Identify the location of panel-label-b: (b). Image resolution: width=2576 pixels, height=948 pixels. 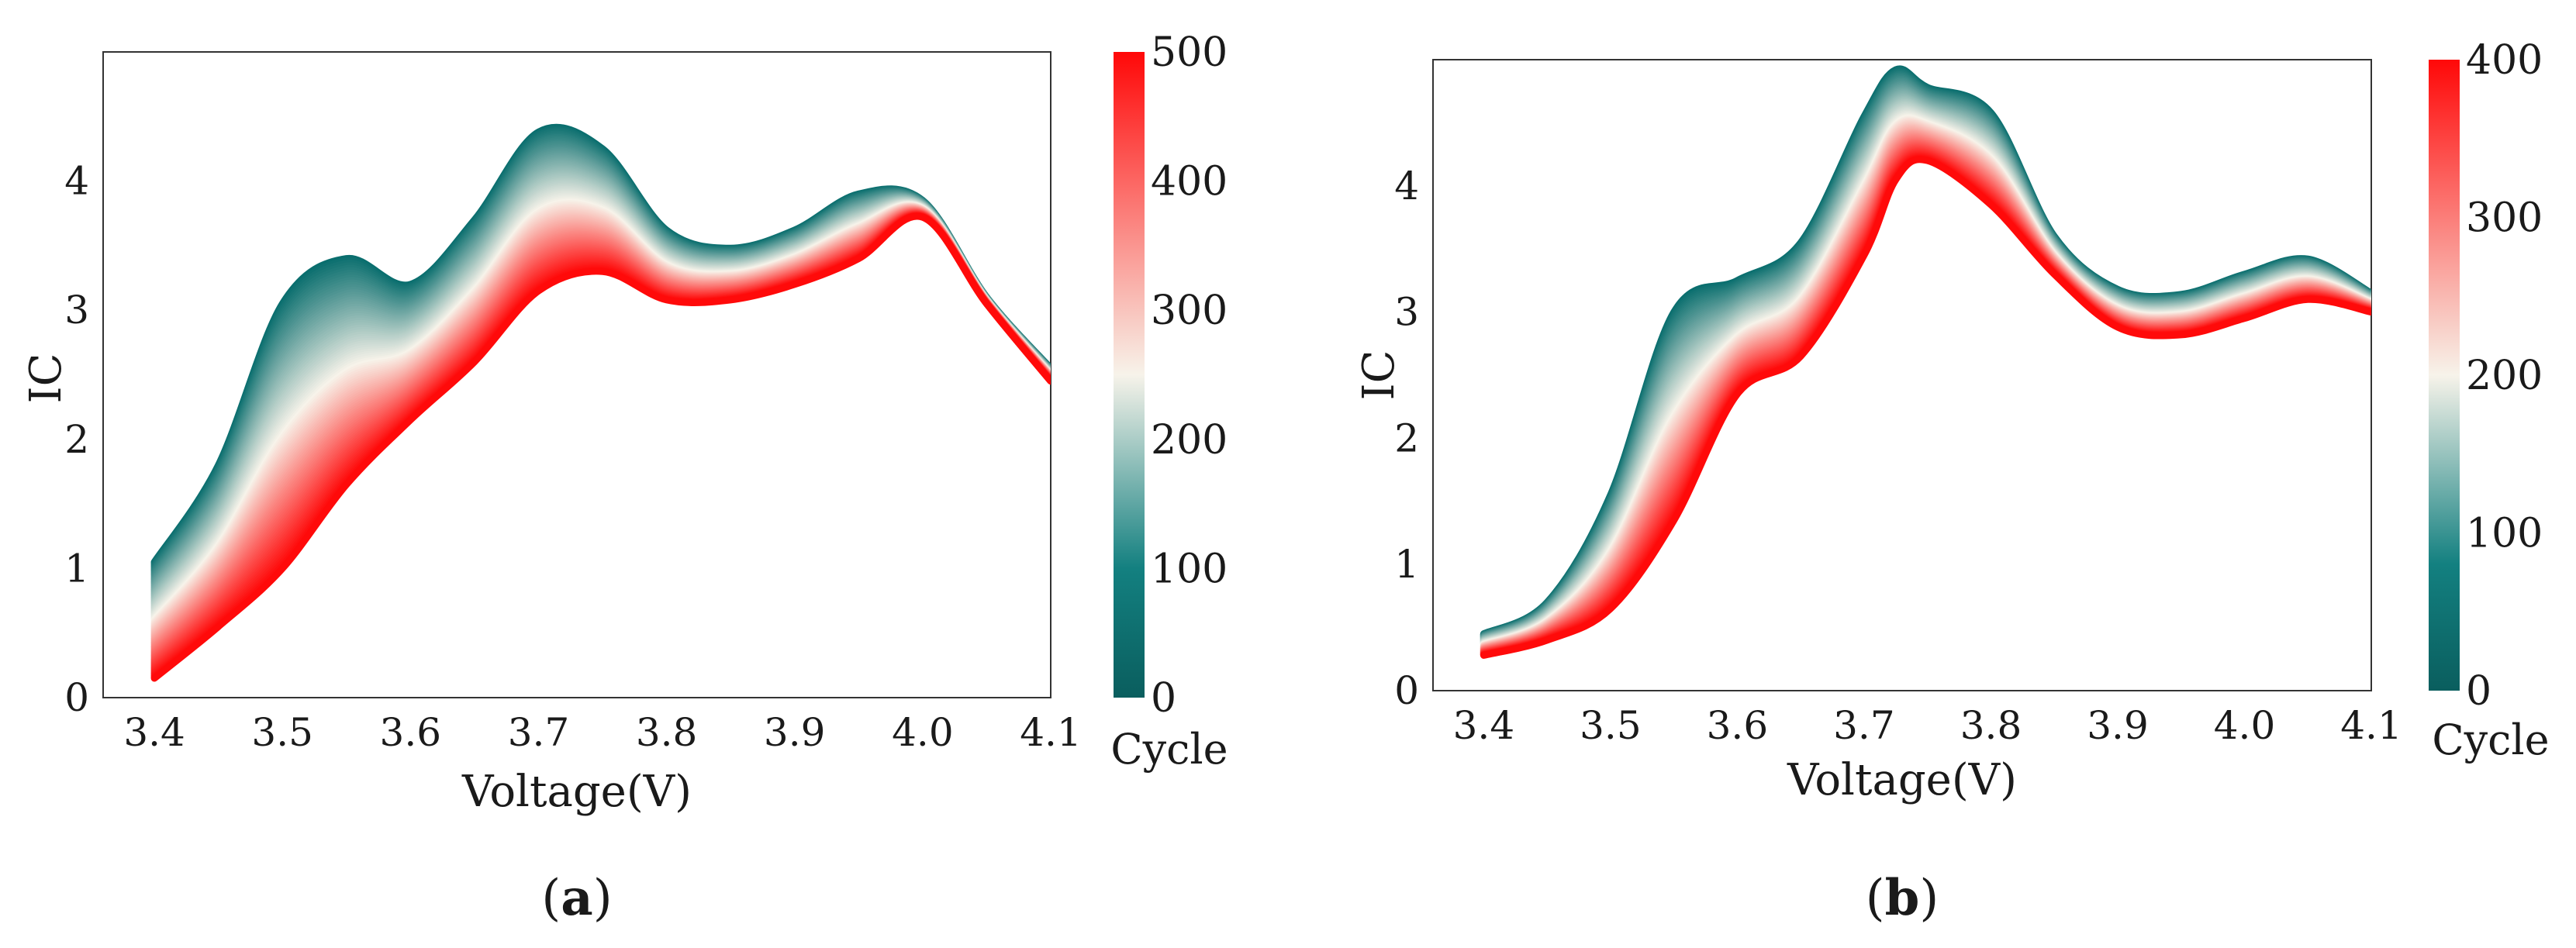
(1902, 898).